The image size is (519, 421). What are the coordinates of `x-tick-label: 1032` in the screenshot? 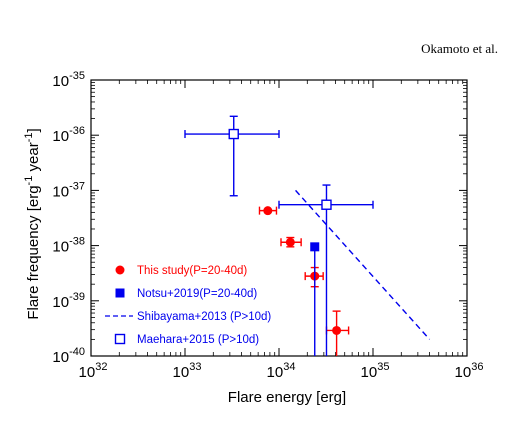 It's located at (93, 371).